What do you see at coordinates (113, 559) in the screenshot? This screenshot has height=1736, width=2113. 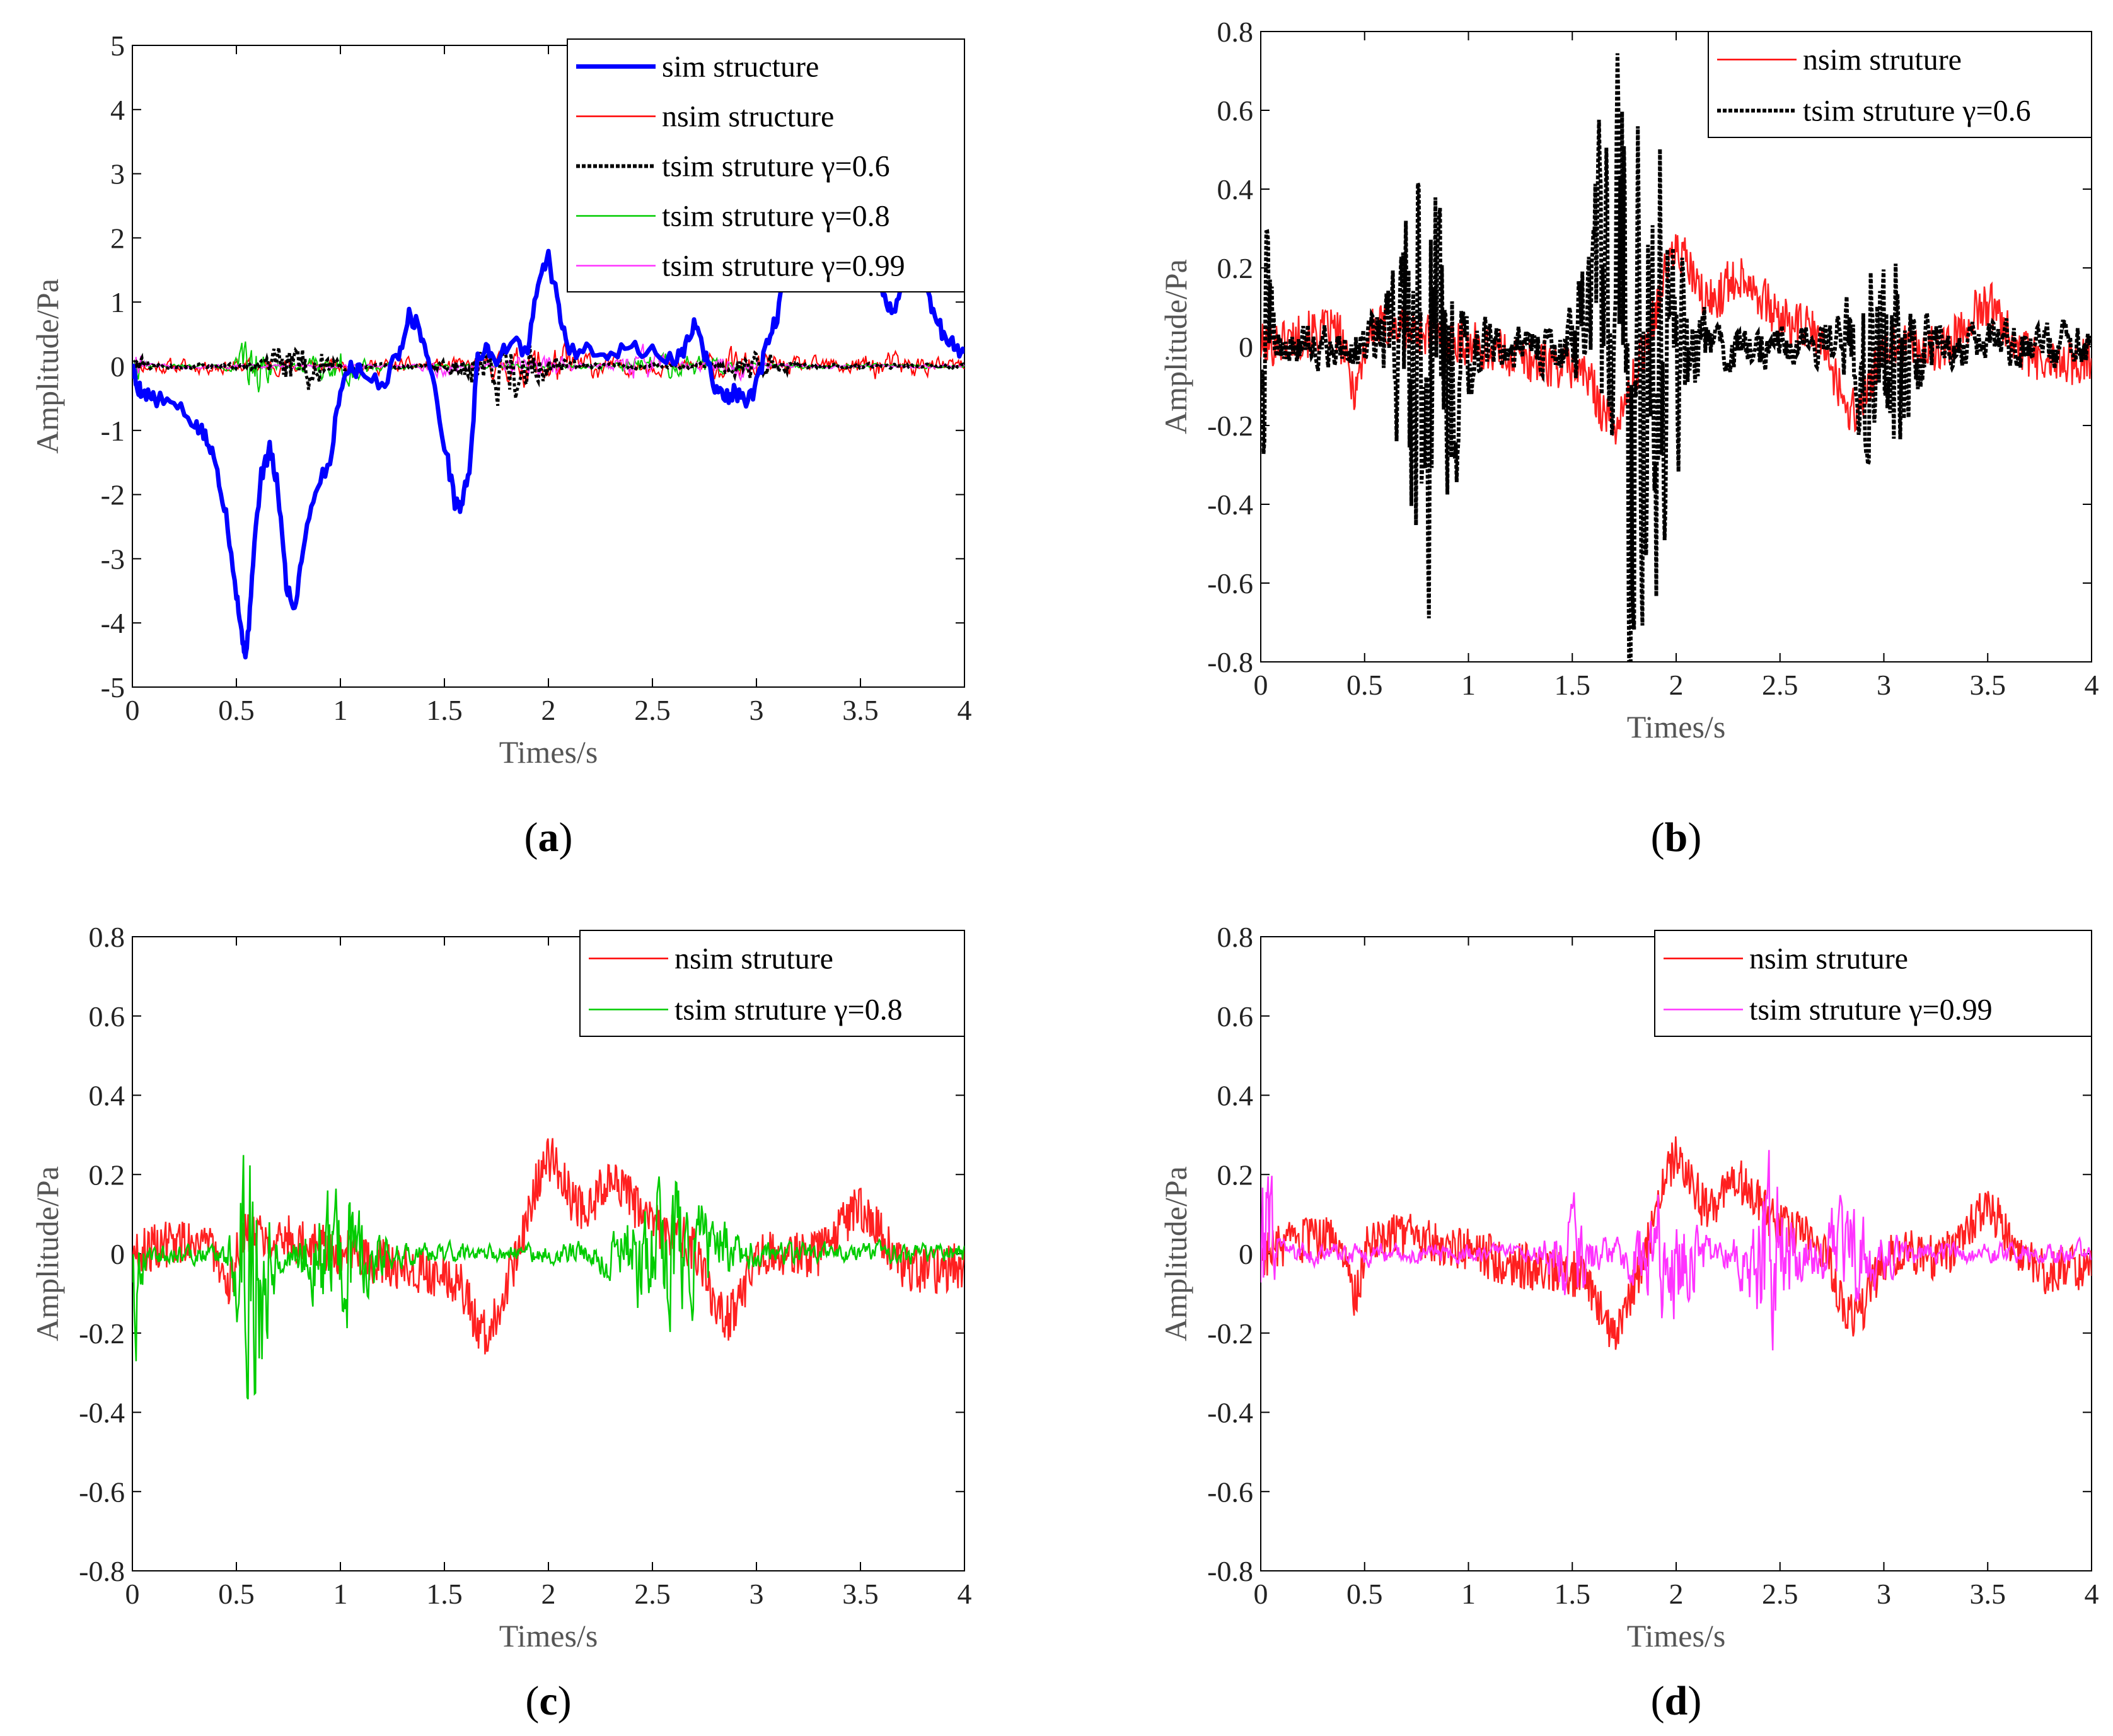 I see `y-tick-label: -3` at bounding box center [113, 559].